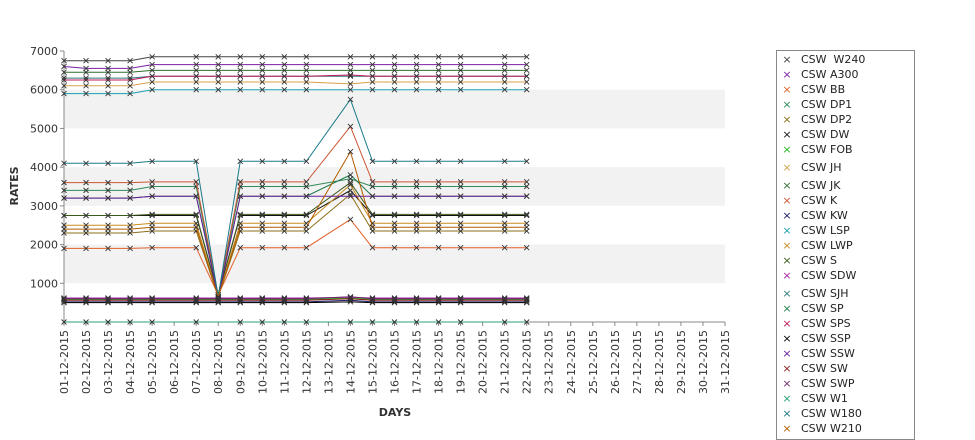 This screenshot has height=440, width=975. What do you see at coordinates (571, 362) in the screenshot?
I see `x-tick-label: 24-12-2015` at bounding box center [571, 362].